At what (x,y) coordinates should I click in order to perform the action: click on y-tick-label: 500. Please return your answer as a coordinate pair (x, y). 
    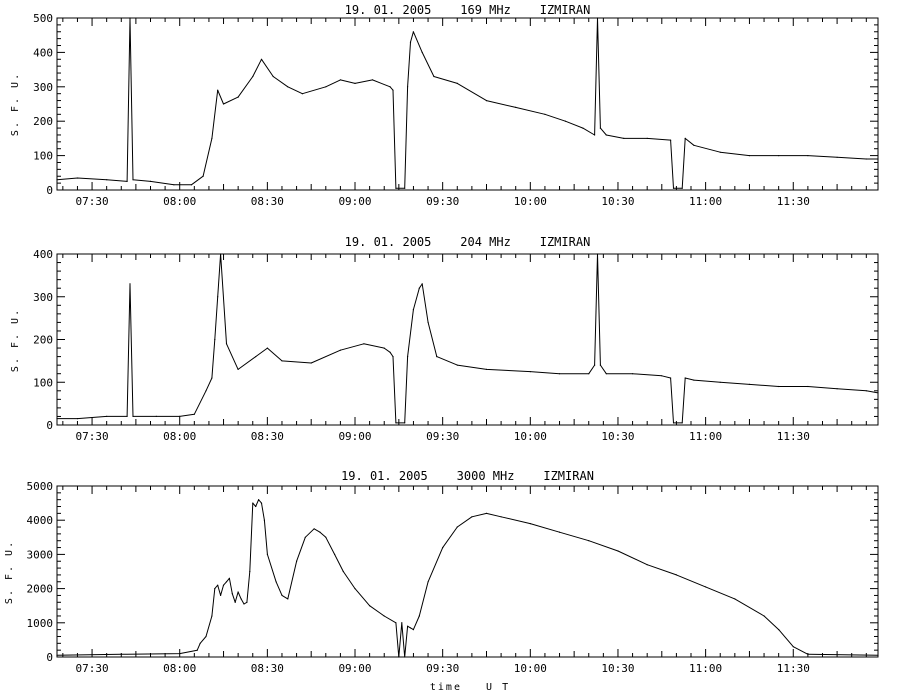
    Looking at the image, I should click on (43, 18).